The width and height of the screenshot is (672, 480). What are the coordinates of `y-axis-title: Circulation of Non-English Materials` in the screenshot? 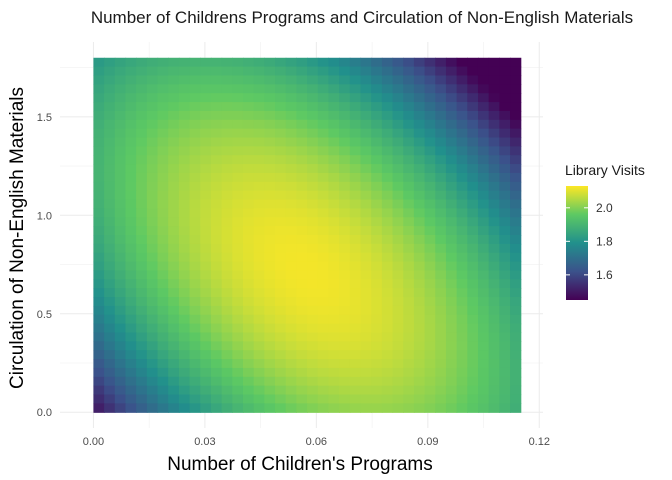 It's located at (17, 238).